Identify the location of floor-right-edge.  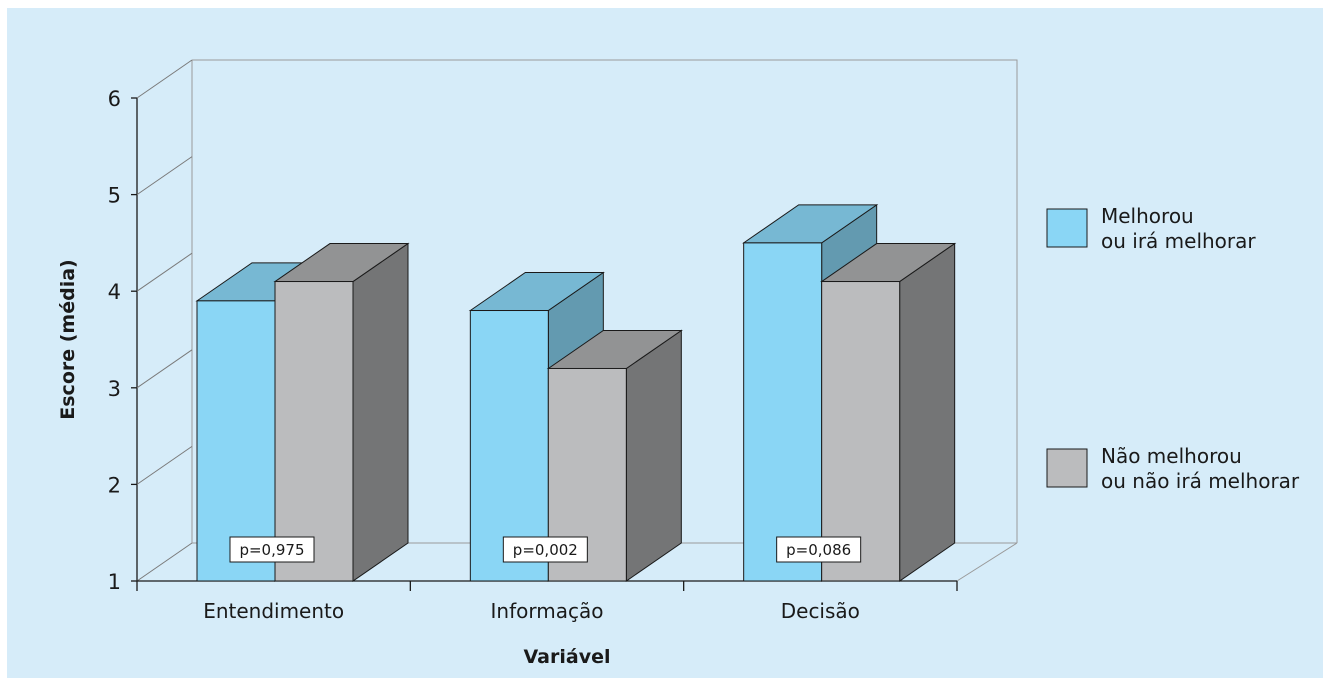
(987, 562).